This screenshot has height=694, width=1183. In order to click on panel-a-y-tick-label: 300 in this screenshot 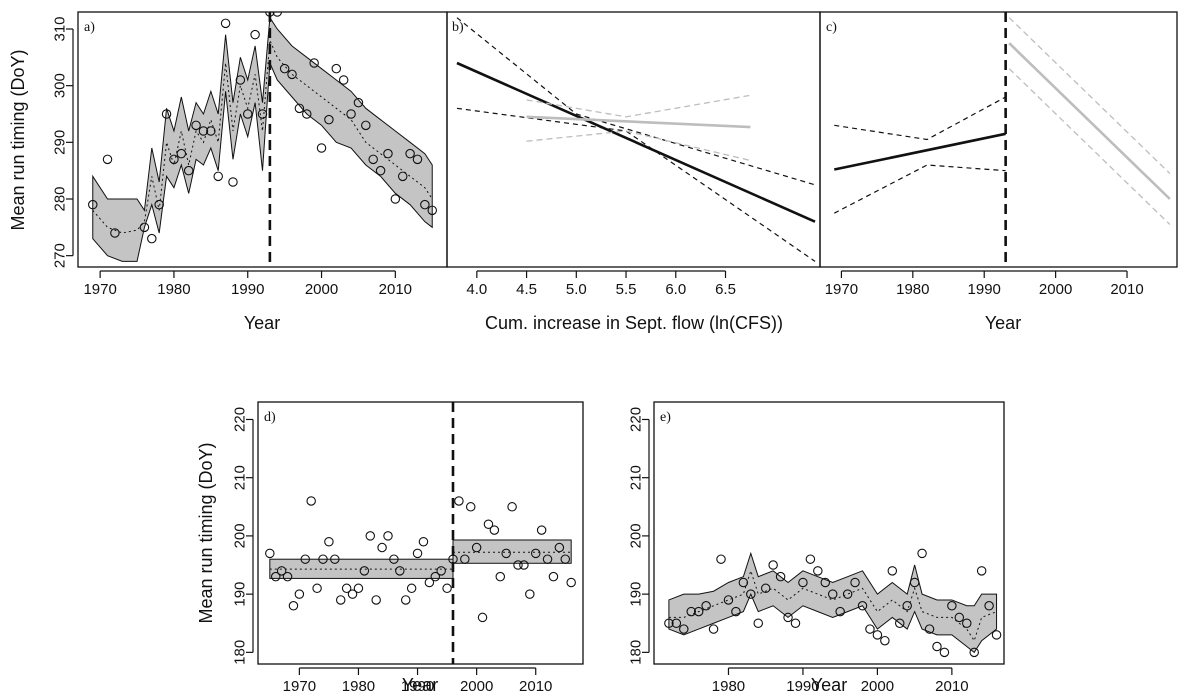, I will do `click(60, 85)`.